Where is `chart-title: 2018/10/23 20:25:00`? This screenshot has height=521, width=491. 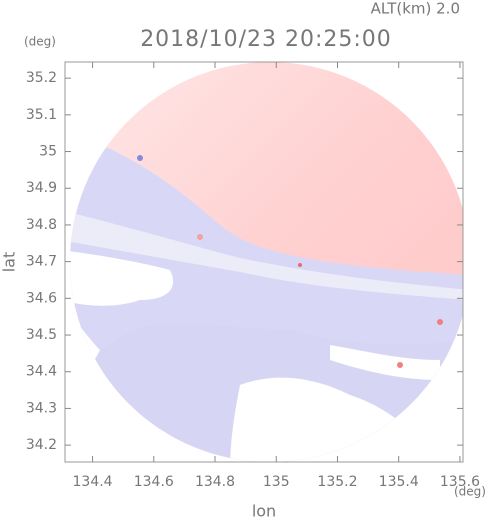
chart-title: 2018/10/23 20:25:00 is located at coordinates (266, 39).